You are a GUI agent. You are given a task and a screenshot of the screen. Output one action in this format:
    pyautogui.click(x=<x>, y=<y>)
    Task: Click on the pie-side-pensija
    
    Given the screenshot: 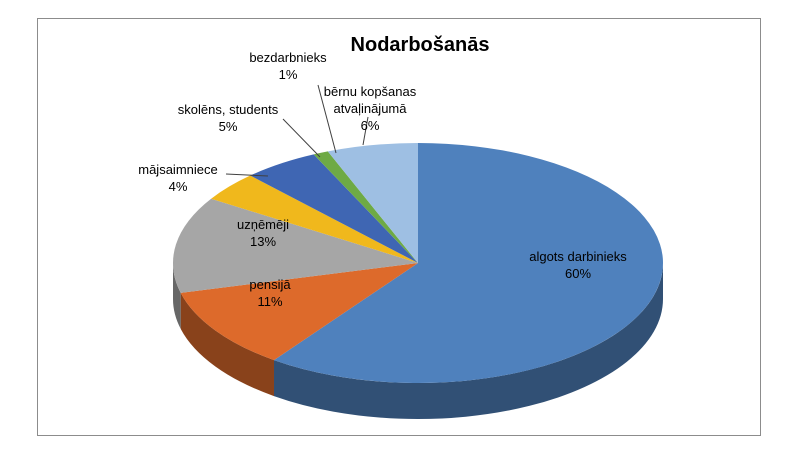 What is the action you would take?
    pyautogui.click(x=227, y=344)
    